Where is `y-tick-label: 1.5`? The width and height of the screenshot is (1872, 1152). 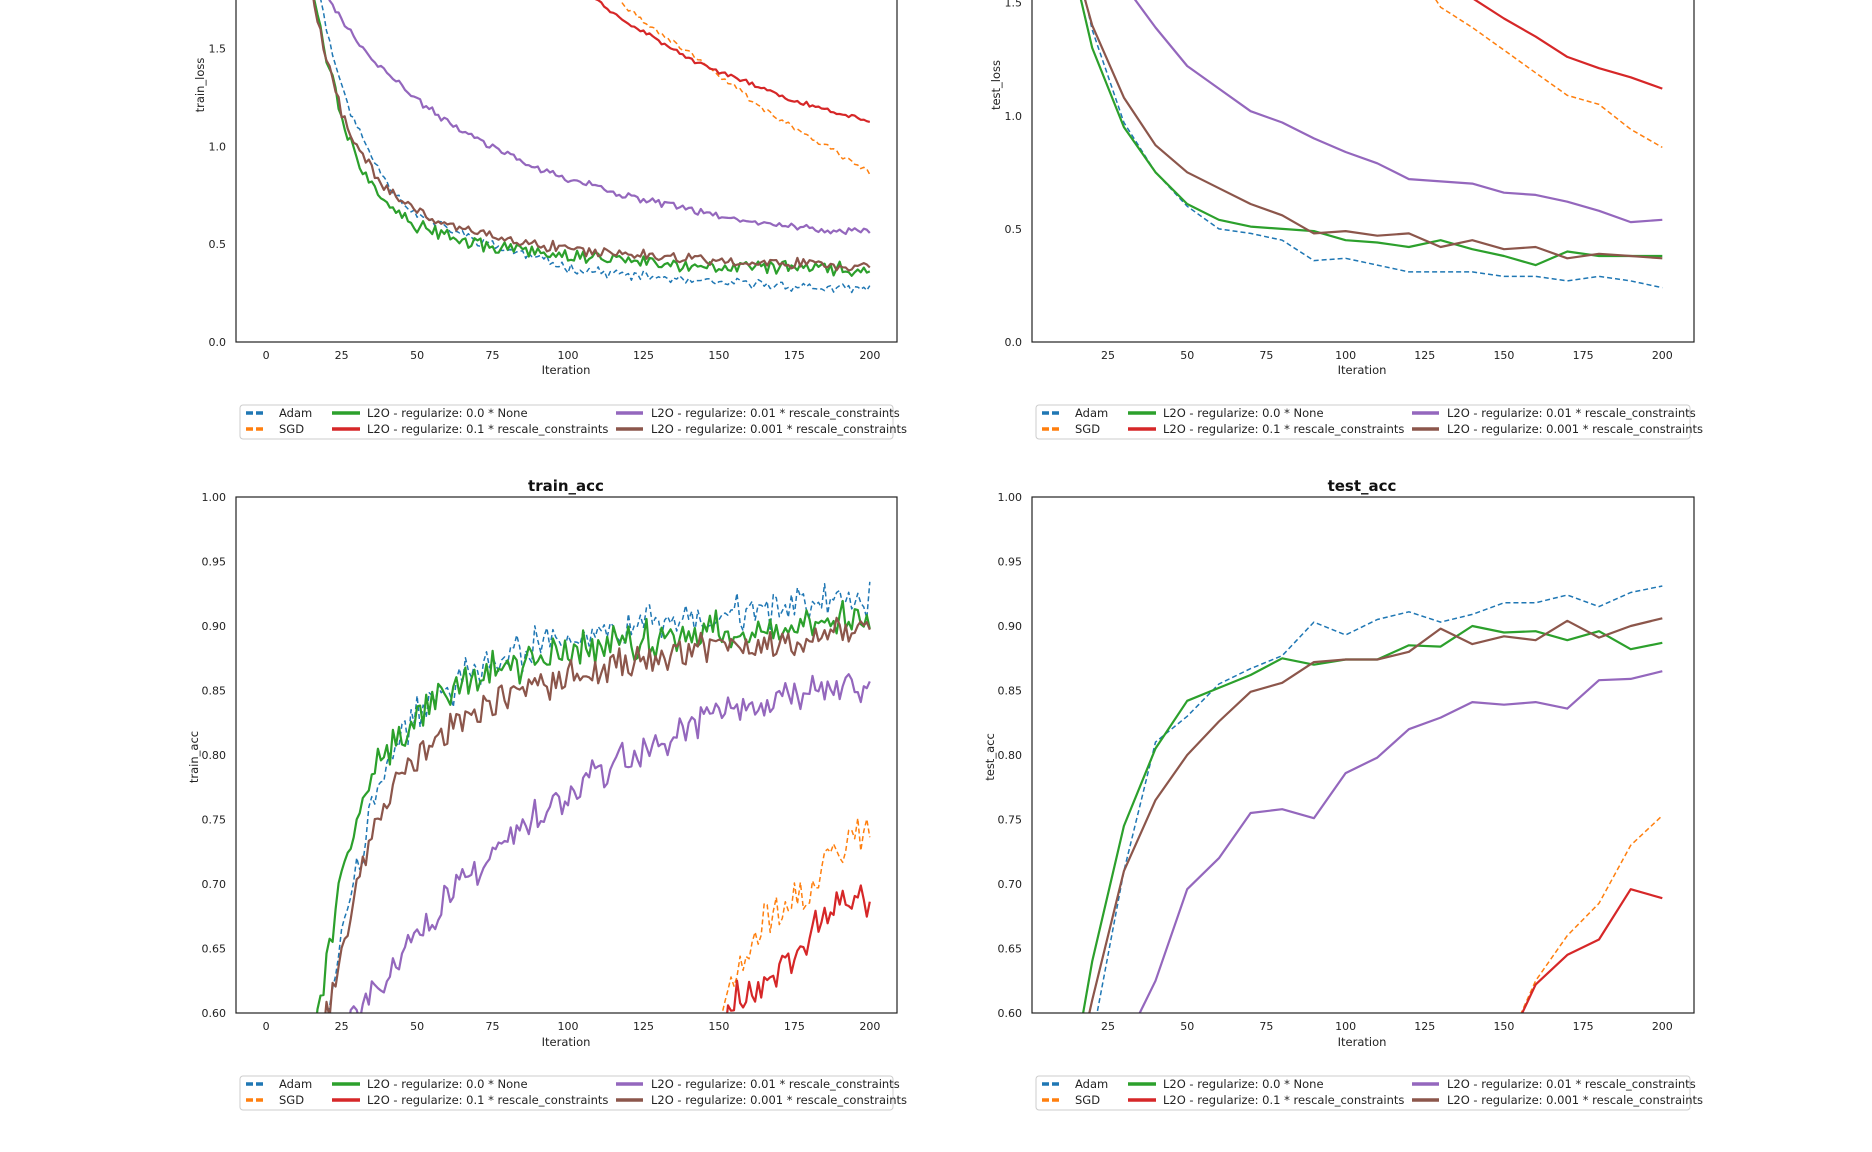
y-tick-label: 1.5 is located at coordinates (218, 48).